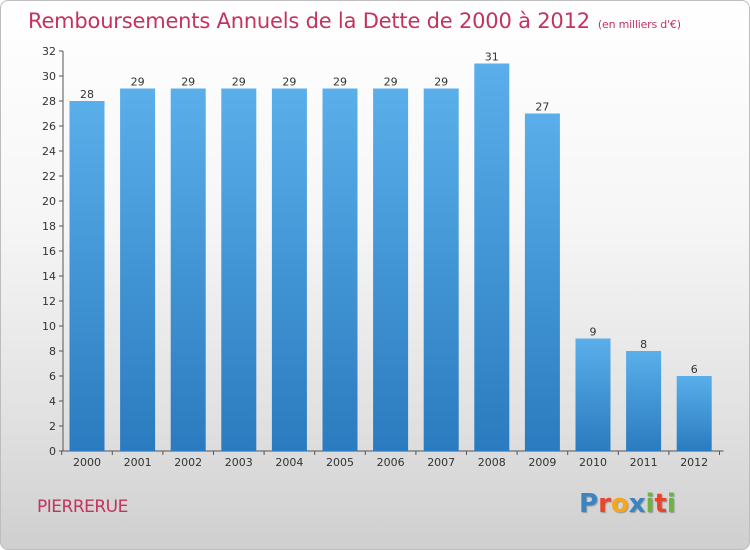 Image resolution: width=750 pixels, height=550 pixels. What do you see at coordinates (492, 462) in the screenshot?
I see `x-tick-label: 2008` at bounding box center [492, 462].